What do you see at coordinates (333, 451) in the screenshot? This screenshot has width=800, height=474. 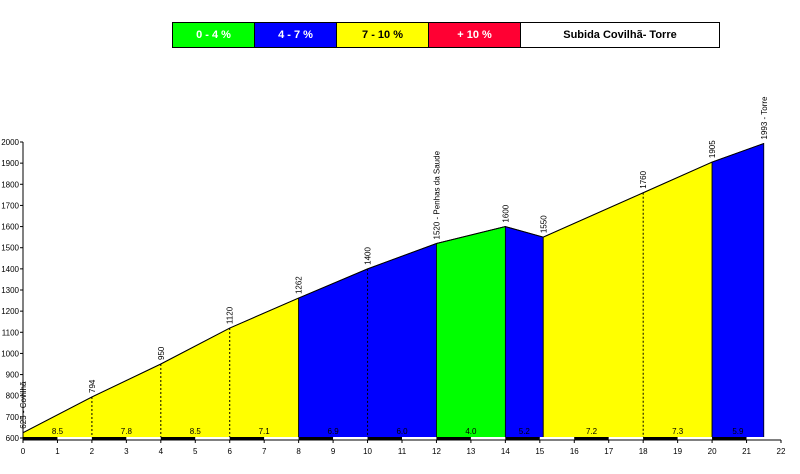 I see `x-tick-label: 9` at bounding box center [333, 451].